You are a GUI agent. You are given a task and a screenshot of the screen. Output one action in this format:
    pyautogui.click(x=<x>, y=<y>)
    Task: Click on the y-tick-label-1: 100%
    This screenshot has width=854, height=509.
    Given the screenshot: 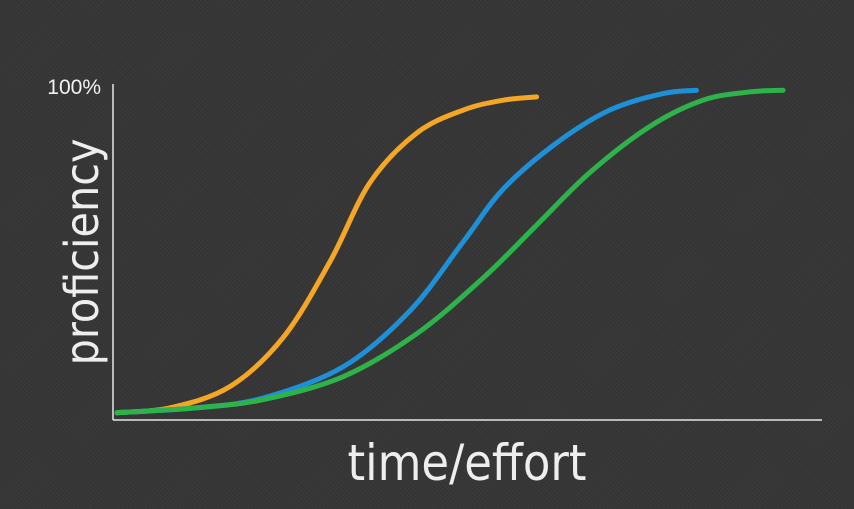 What is the action you would take?
    pyautogui.click(x=74, y=87)
    